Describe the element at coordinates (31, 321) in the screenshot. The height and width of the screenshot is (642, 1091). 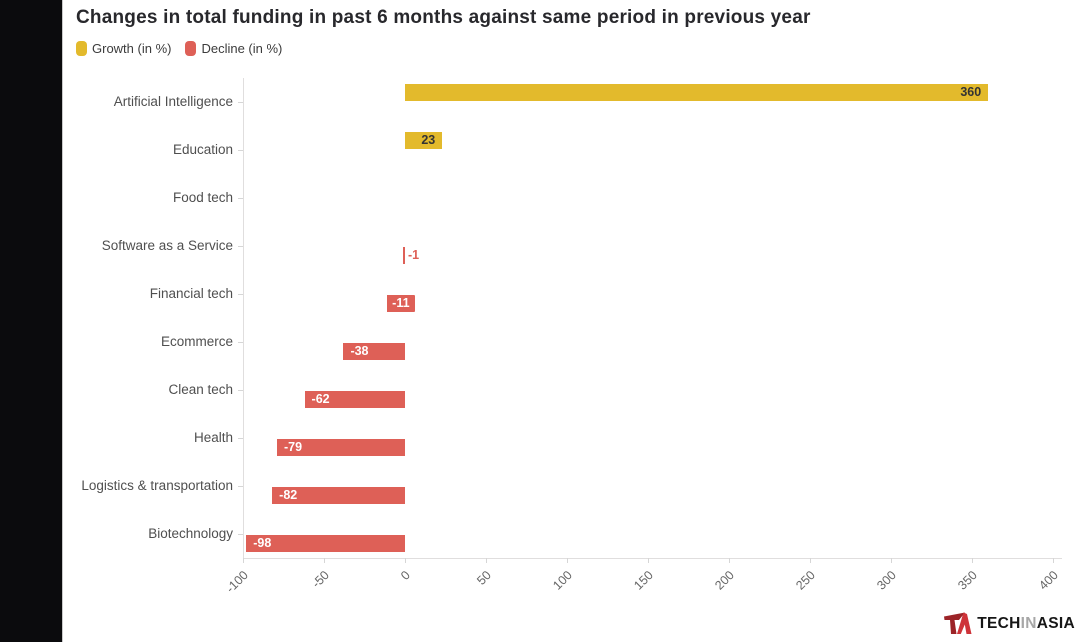
I see `left-black-bar` at that location.